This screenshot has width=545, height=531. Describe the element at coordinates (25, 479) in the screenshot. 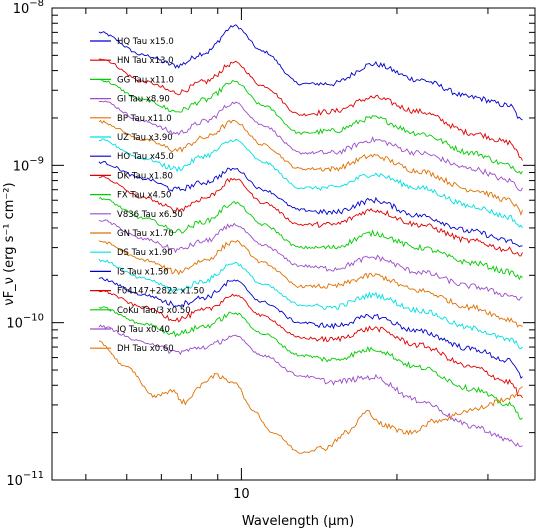

I see `y-tick-label-0: 10⁻¹¹` at that location.